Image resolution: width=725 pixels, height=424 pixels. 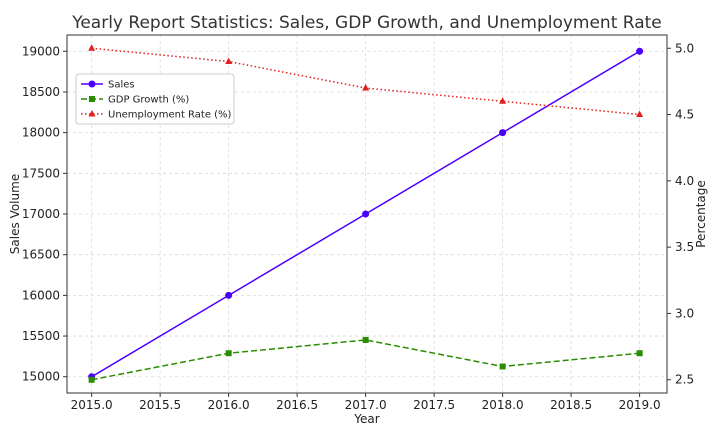 I want to click on y-right-tick-label: 4.5, so click(x=684, y=115).